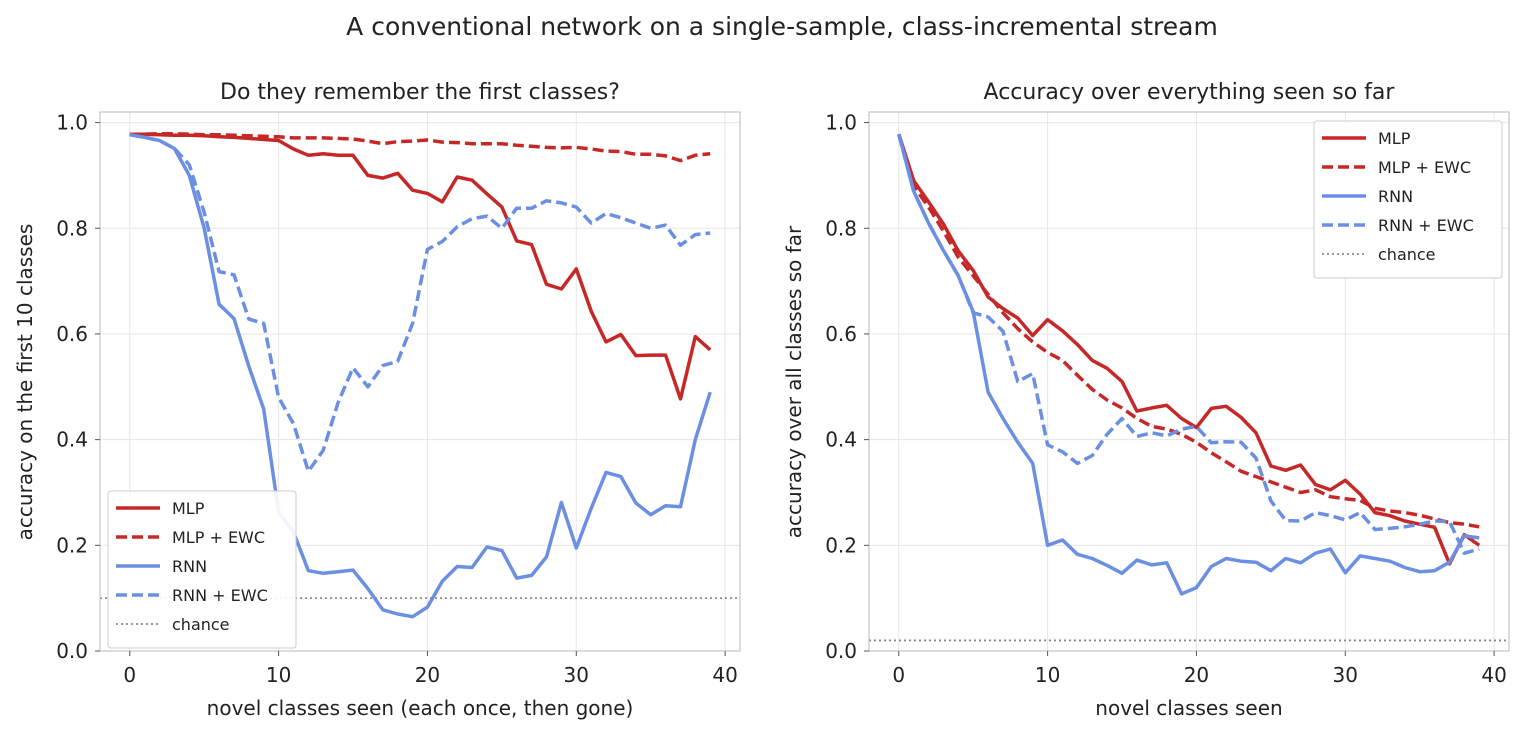  Describe the element at coordinates (1188, 708) in the screenshot. I see `right-x-axis-label: novel classes seen` at that location.